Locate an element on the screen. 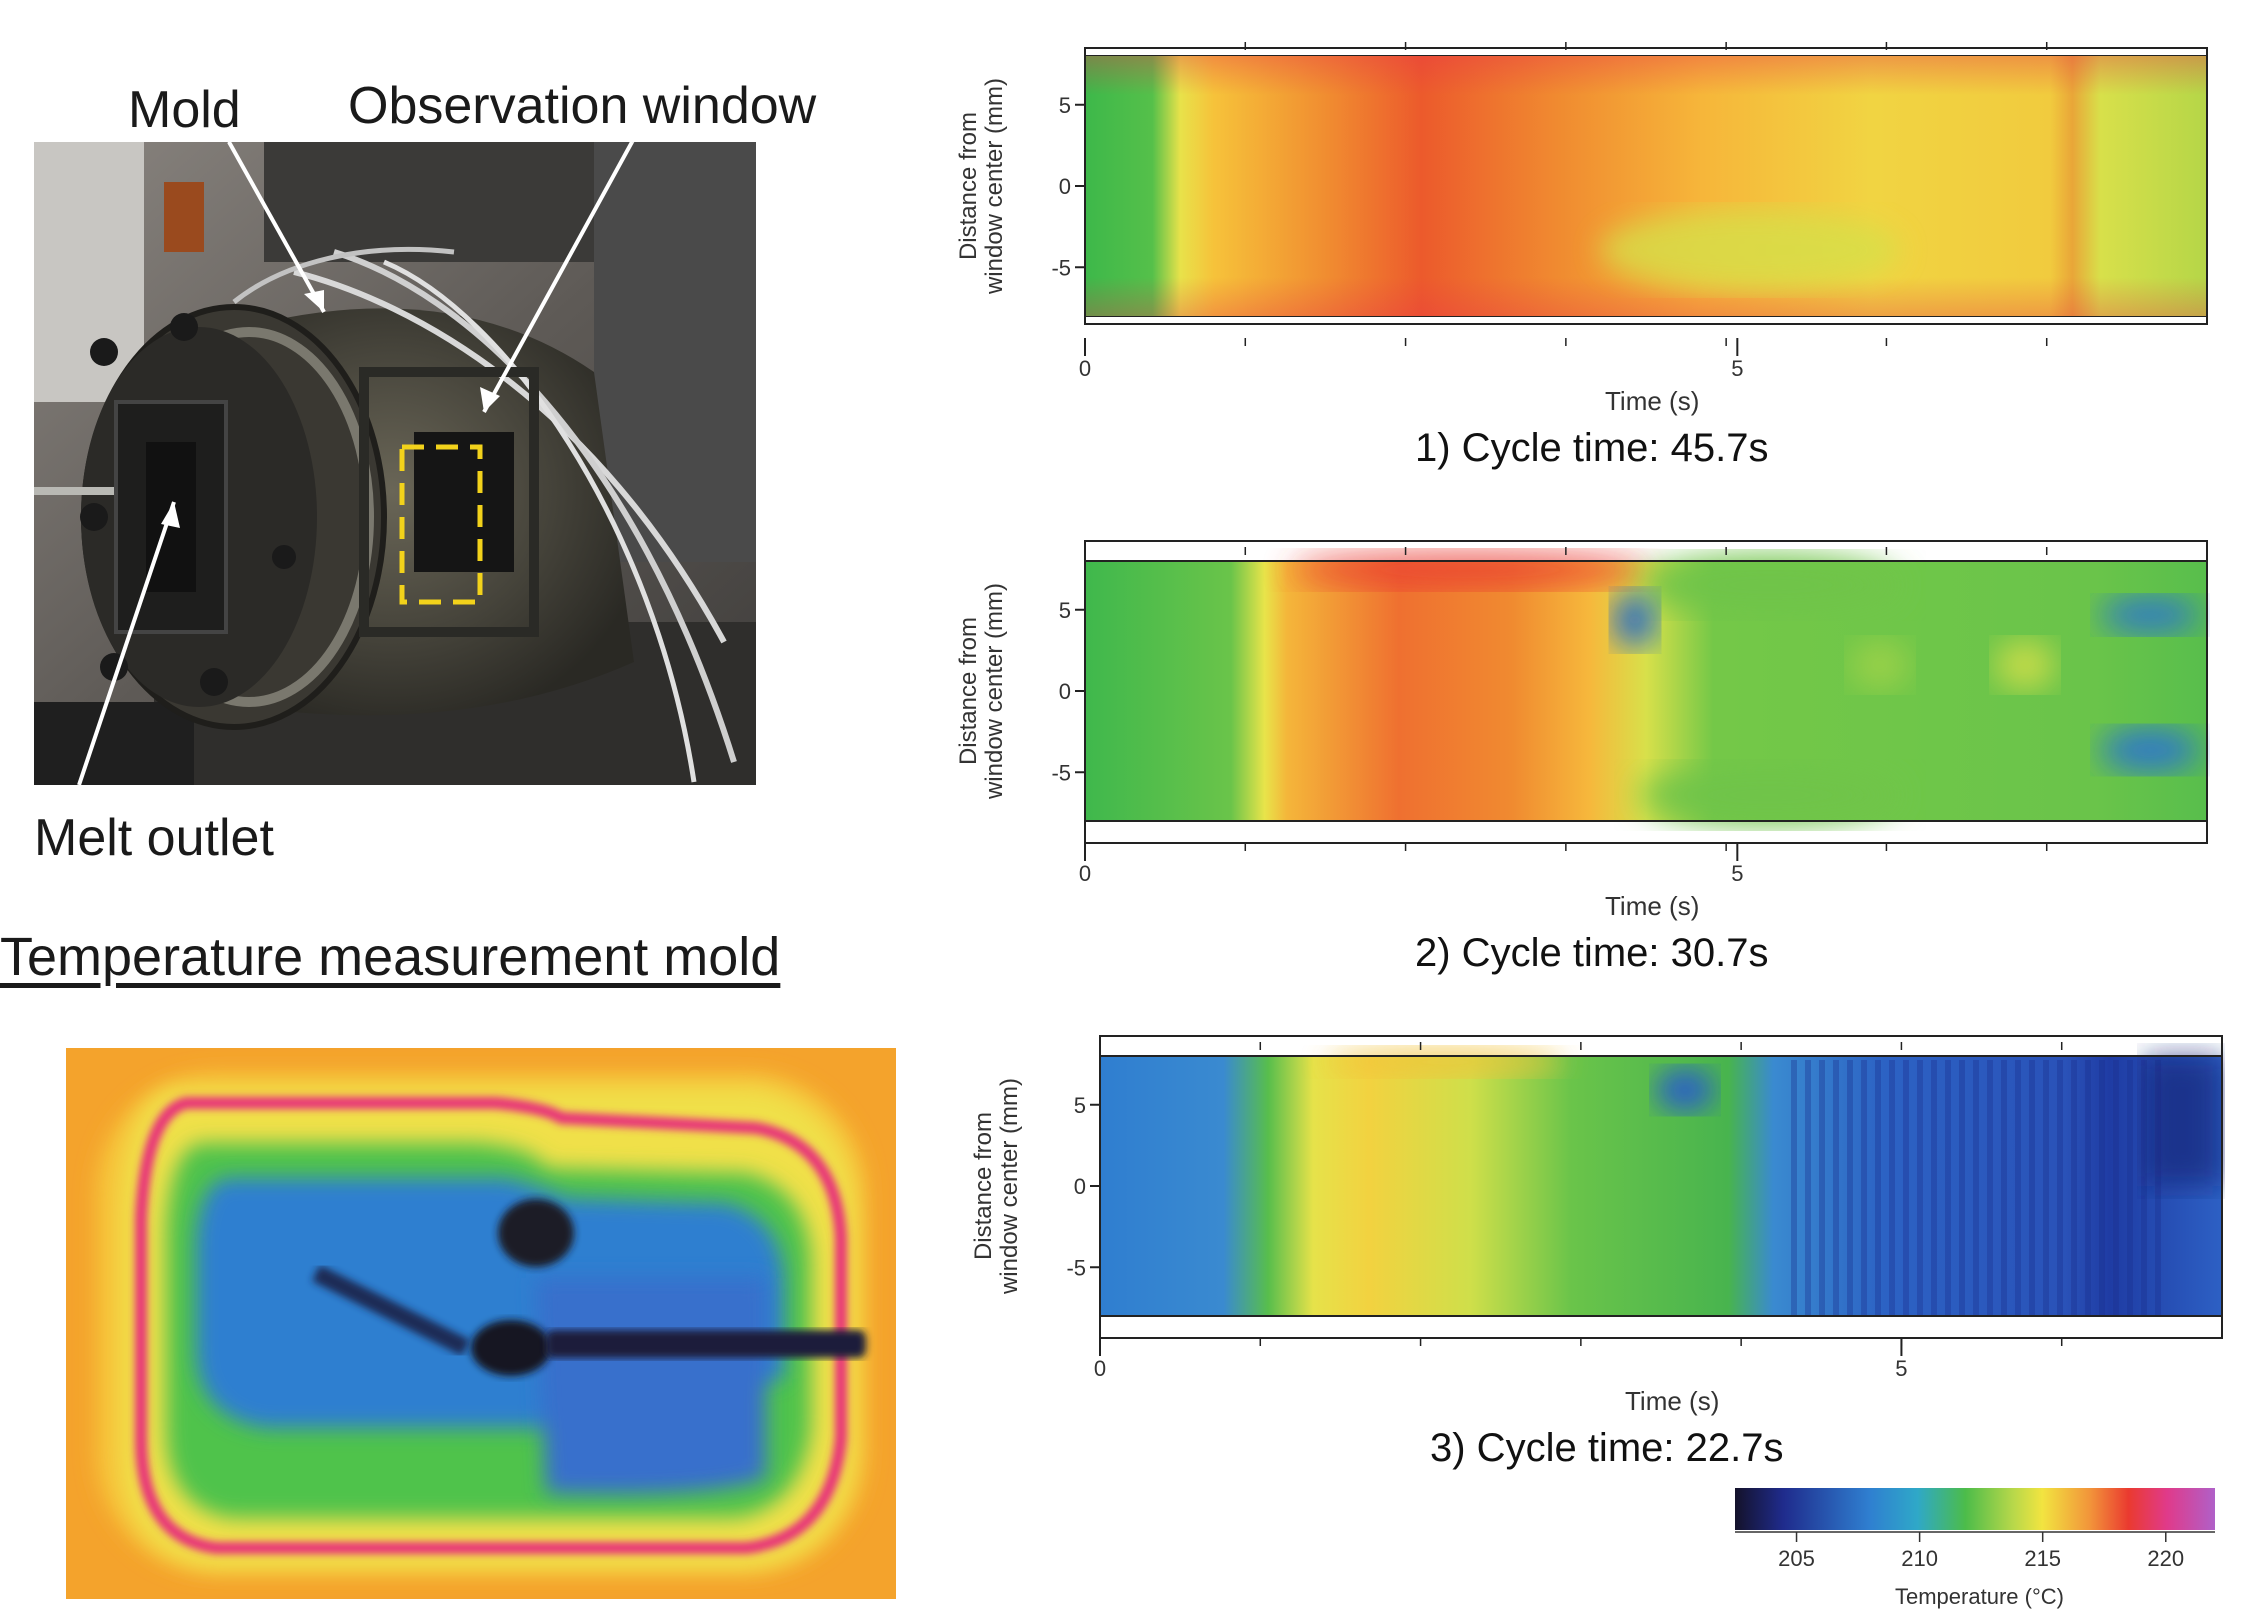 This screenshot has height=1610, width=2263. caption-cycle-1: 1) Cycle time: 45.7s is located at coordinates (1592, 448).